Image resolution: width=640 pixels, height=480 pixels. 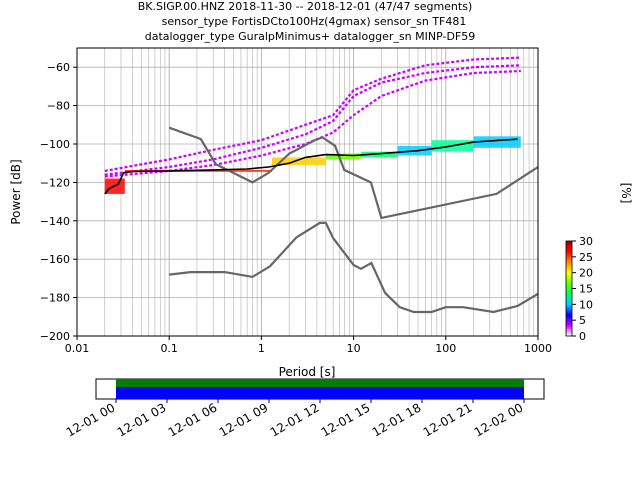 What do you see at coordinates (445, 348) in the screenshot?
I see `x-tick-label: 100` at bounding box center [445, 348].